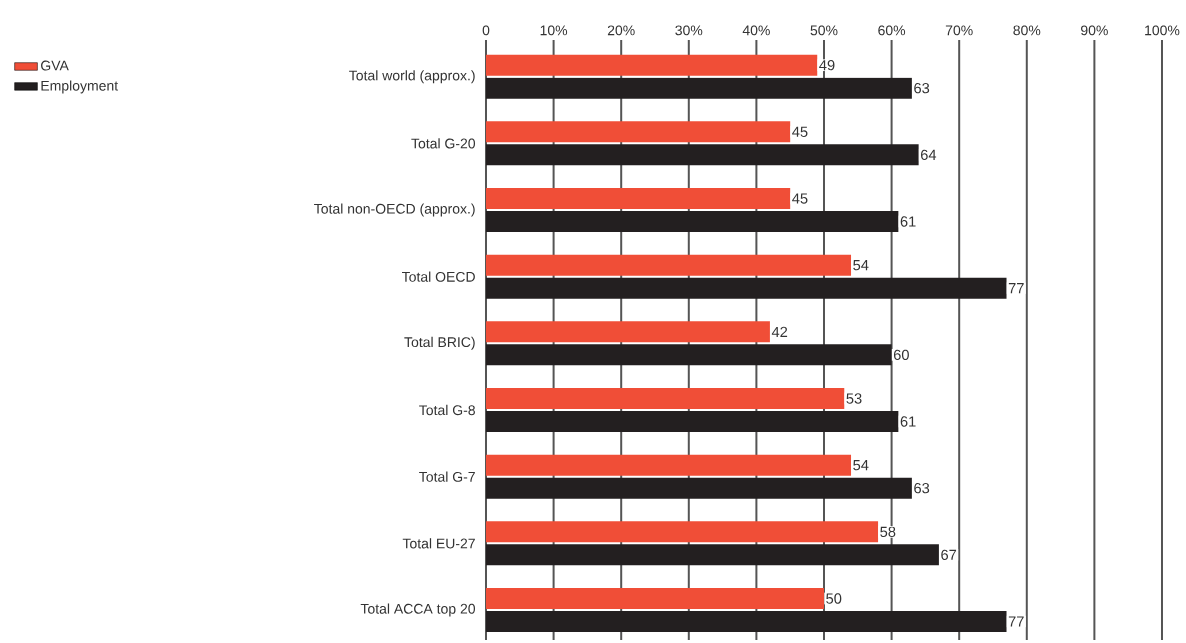 The image size is (1186, 643). I want to click on y-tick-label: Total world (approx.), so click(412, 77).